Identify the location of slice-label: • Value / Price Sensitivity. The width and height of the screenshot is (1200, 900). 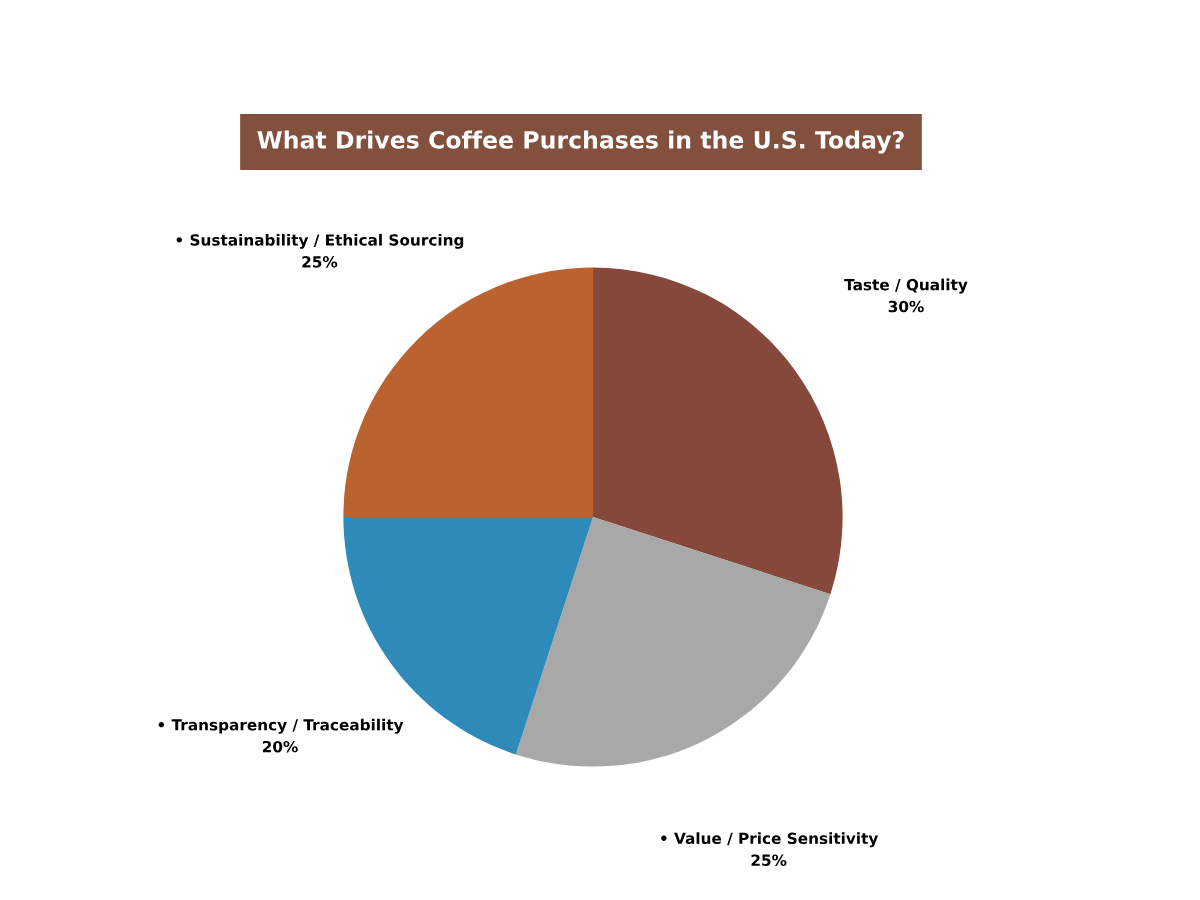
(770, 840).